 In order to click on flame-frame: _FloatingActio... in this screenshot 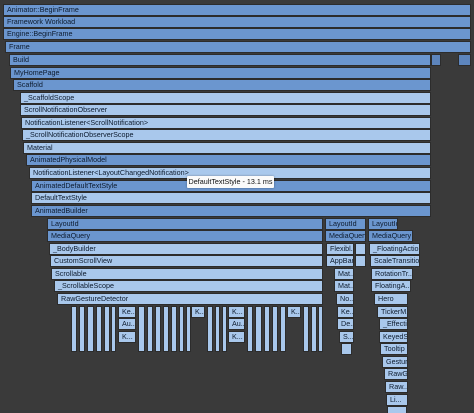, I will do `click(394, 249)`.